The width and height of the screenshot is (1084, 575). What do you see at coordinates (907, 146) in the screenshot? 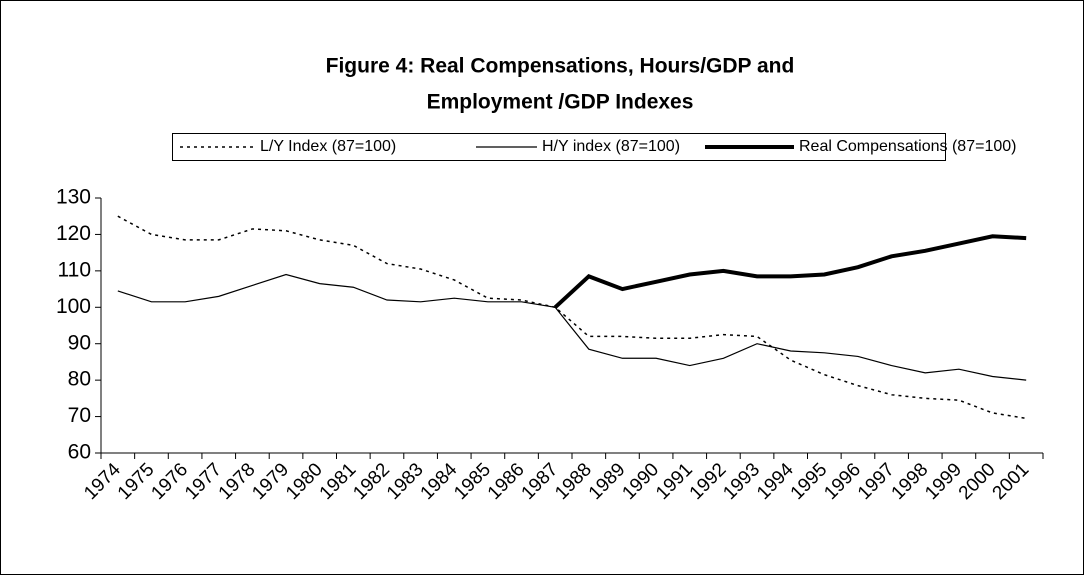
I see `legend-label: Real Compensations (87=100)` at bounding box center [907, 146].